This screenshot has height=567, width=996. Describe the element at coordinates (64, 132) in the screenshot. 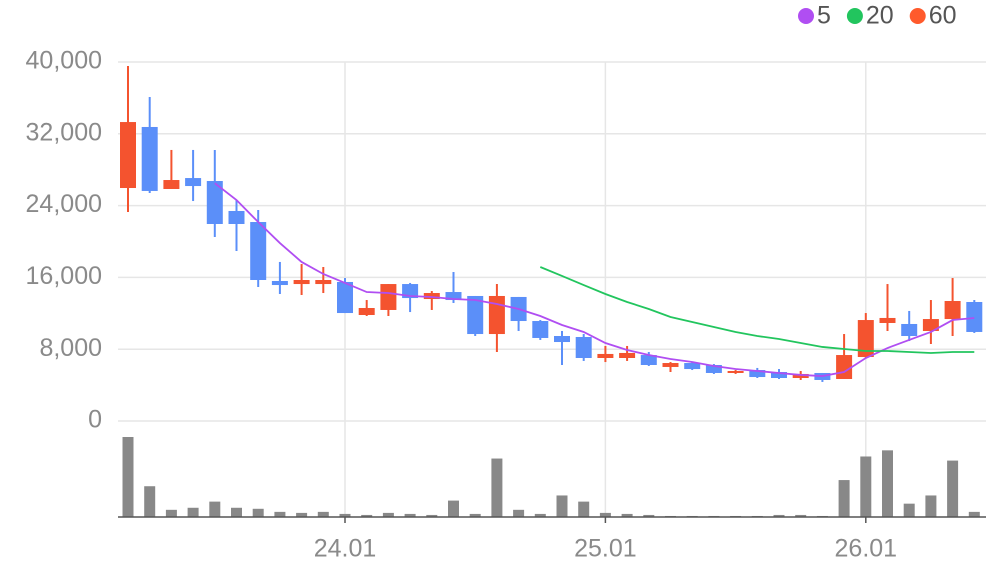

I see `y-tick-label: 32,000` at that location.